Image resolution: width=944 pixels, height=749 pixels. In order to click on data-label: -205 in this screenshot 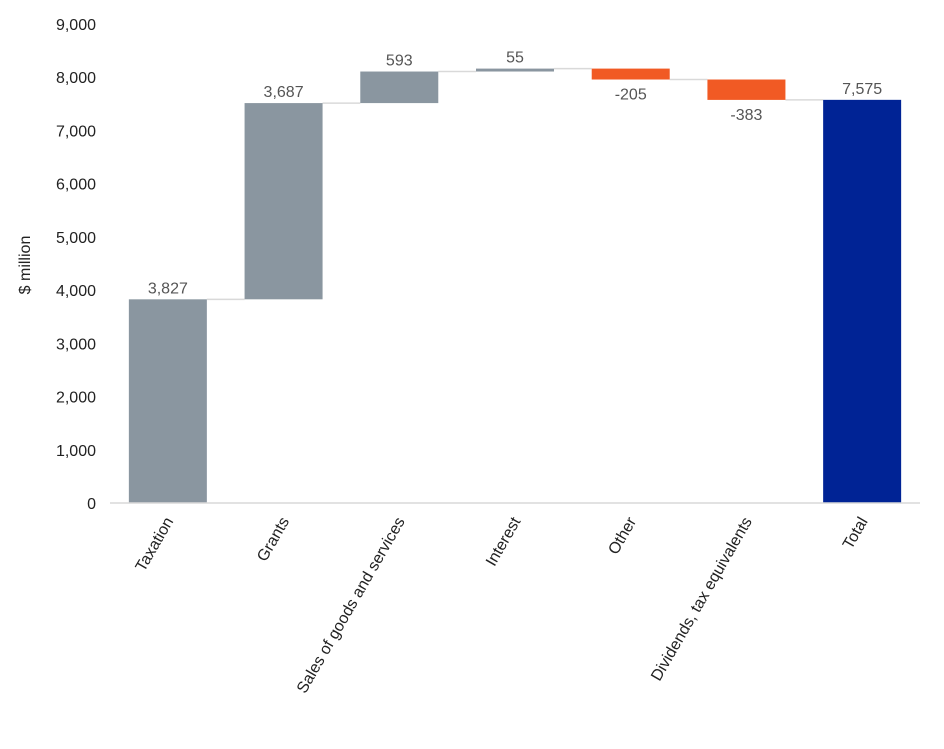, I will do `click(631, 95)`.